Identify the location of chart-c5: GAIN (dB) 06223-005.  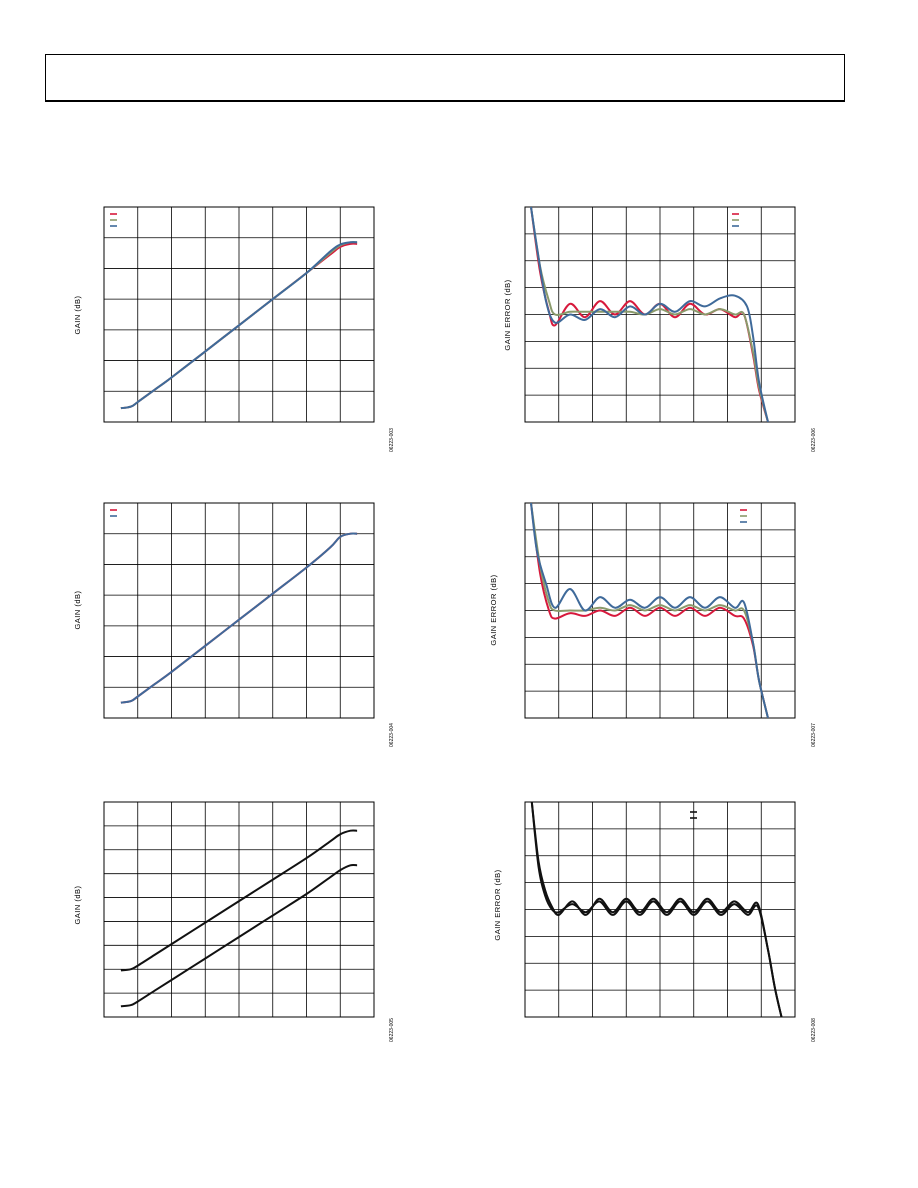
(234, 921).